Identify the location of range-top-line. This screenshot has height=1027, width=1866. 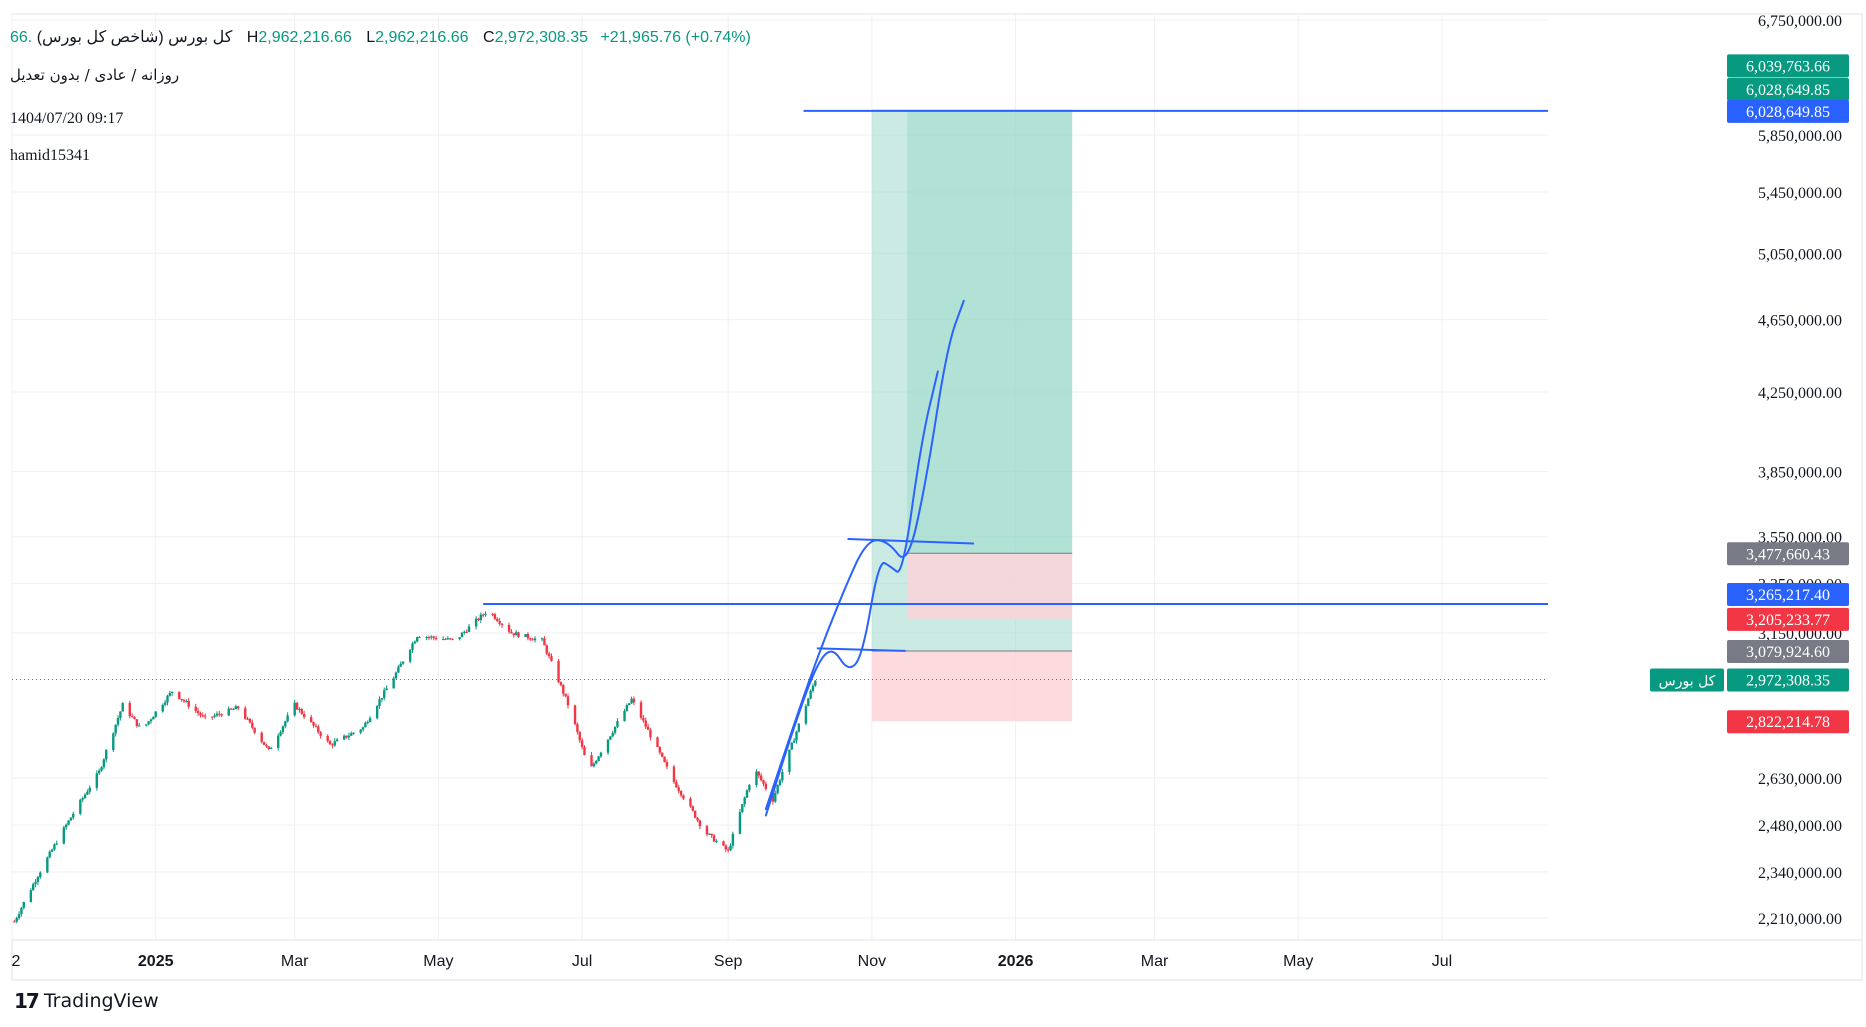
(911, 541).